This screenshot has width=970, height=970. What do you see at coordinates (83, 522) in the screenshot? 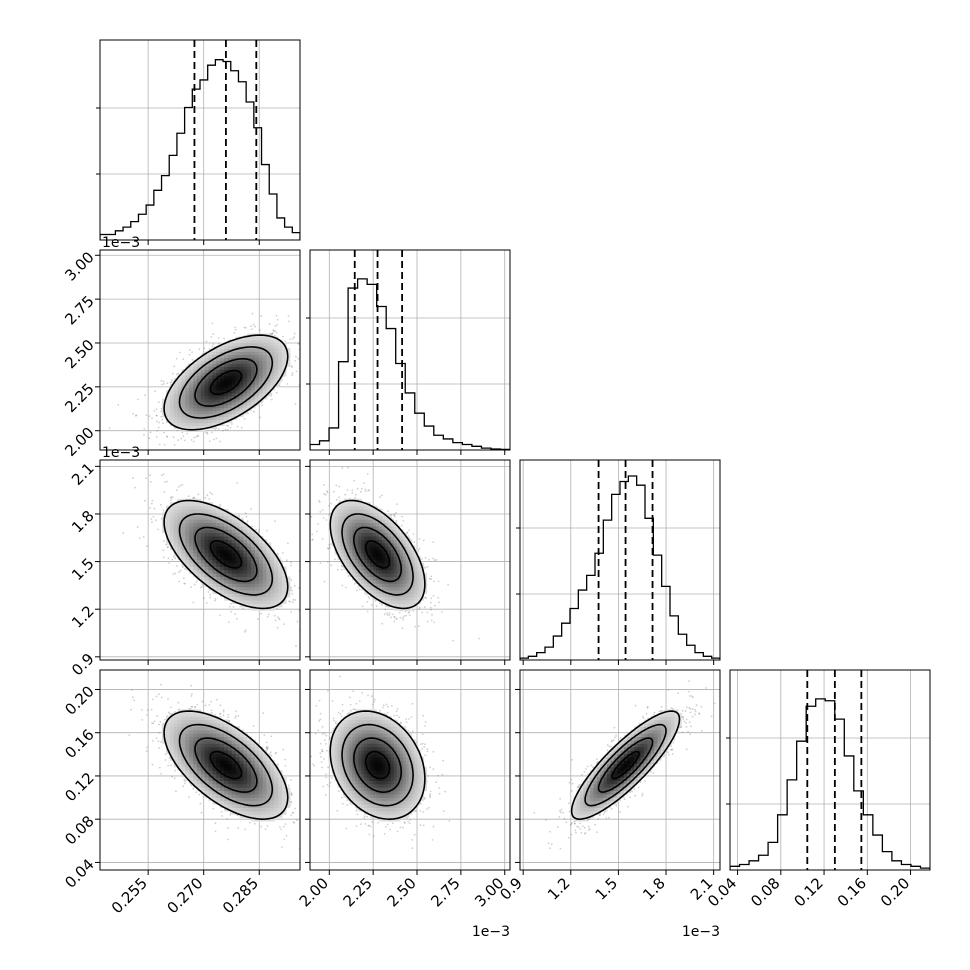
I see `y-tick-label-2-3: 1.8` at bounding box center [83, 522].